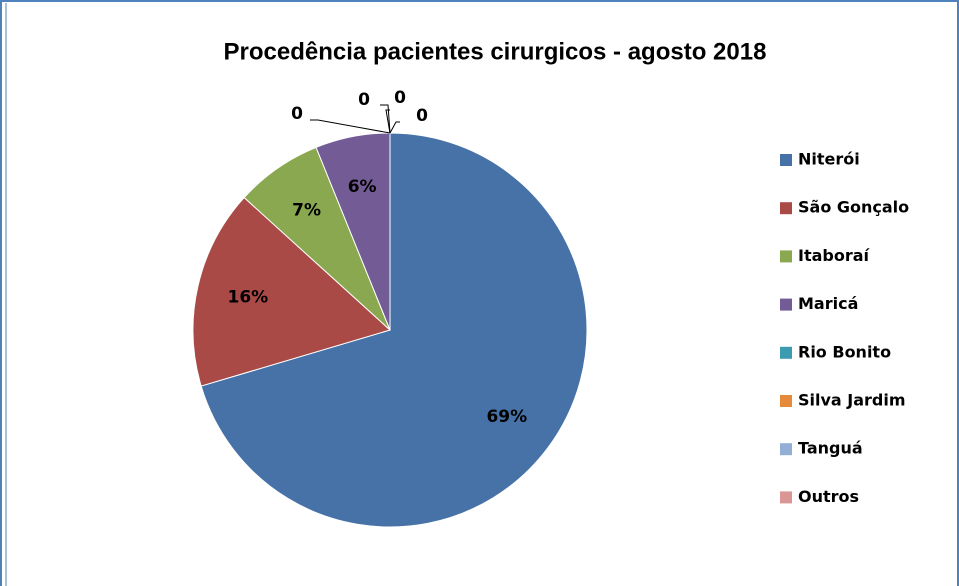 The image size is (959, 586). What do you see at coordinates (852, 400) in the screenshot?
I see `legend-label: Silva Jardim` at bounding box center [852, 400].